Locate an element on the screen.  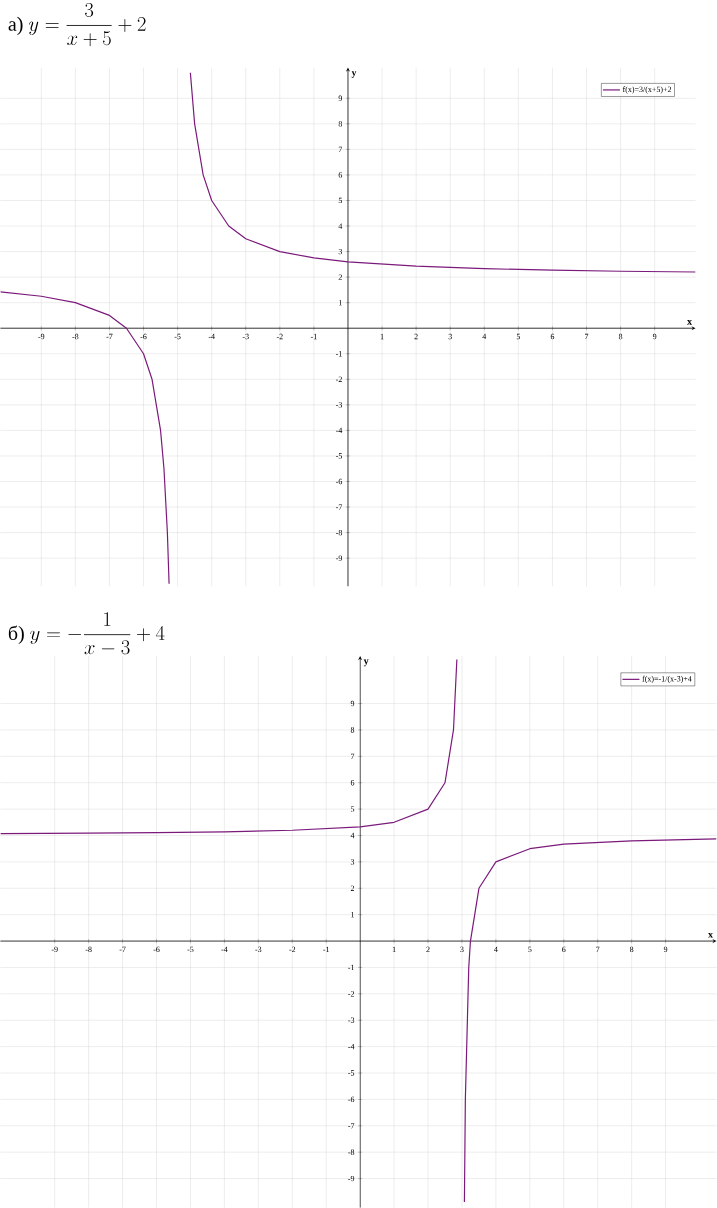
chart-title: $\text{а) }y=\dfrac{3}{x+5}+2$ is located at coordinates (77, 24).